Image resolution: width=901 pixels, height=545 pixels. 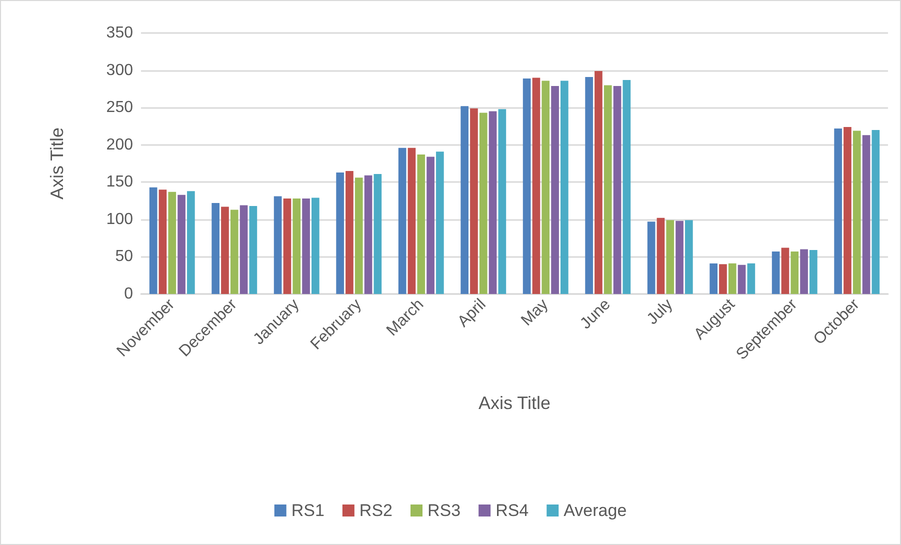 I want to click on y-tick-label: 300, so click(x=120, y=70).